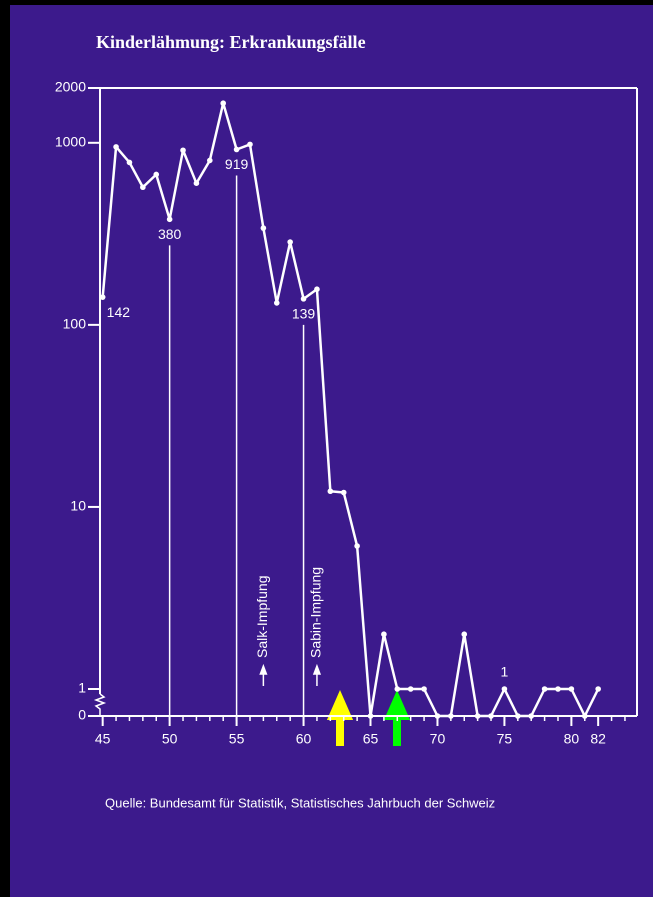 This screenshot has height=897, width=653. I want to click on data-label: 1, so click(505, 672).